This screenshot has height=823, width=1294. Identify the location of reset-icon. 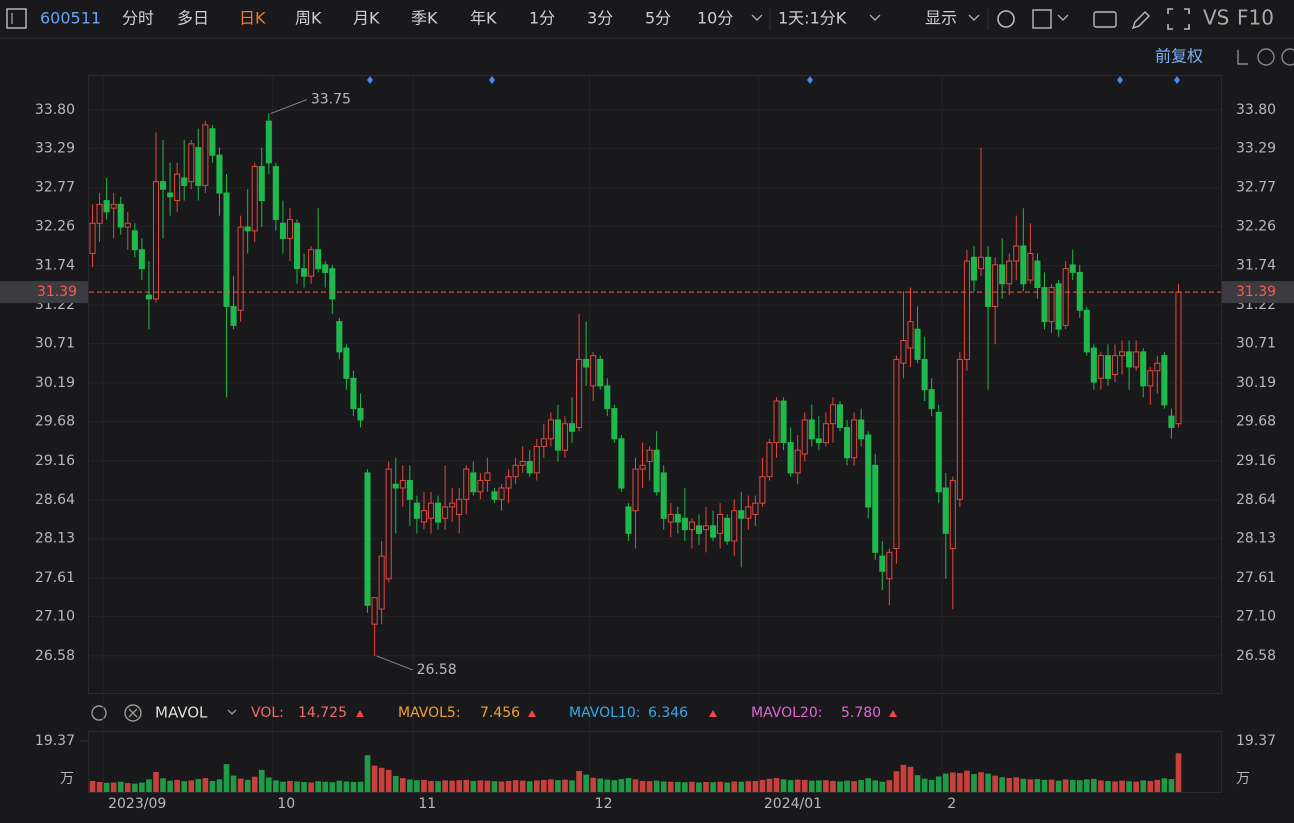
(1242, 57).